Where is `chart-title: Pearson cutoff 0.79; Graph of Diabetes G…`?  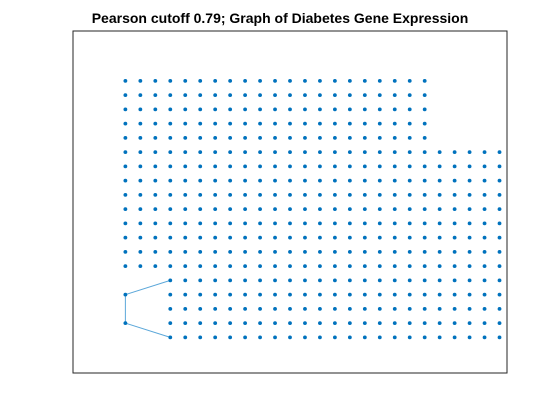 chart-title: Pearson cutoff 0.79; Graph of Diabetes G… is located at coordinates (280, 18).